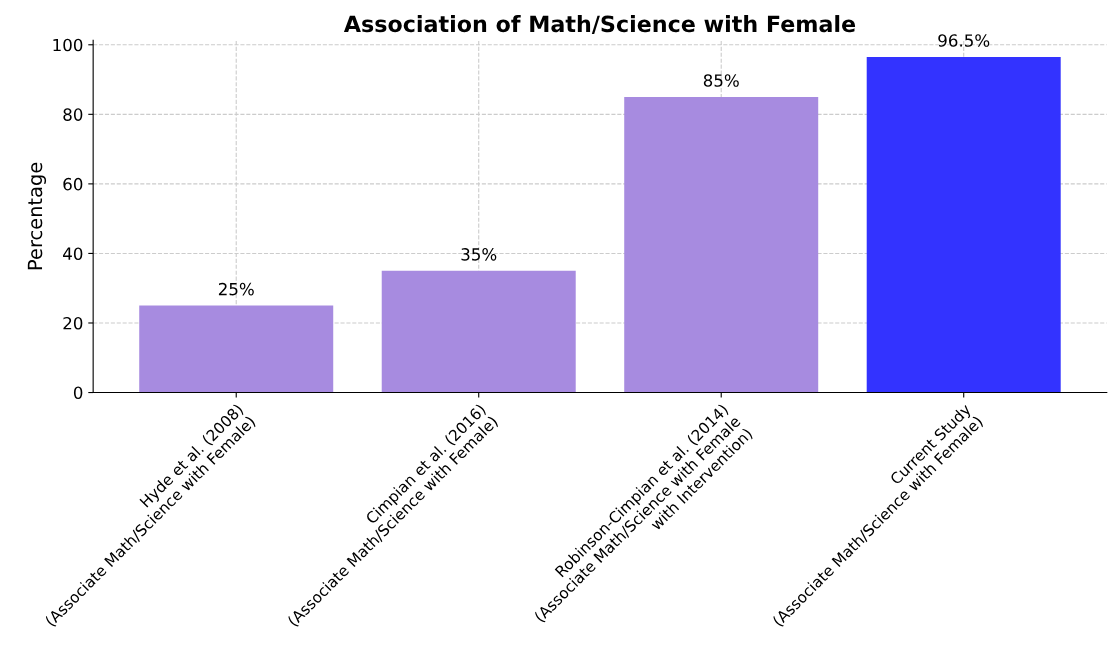 The image size is (1109, 671). What do you see at coordinates (479, 254) in the screenshot?
I see `data-label: 35%` at bounding box center [479, 254].